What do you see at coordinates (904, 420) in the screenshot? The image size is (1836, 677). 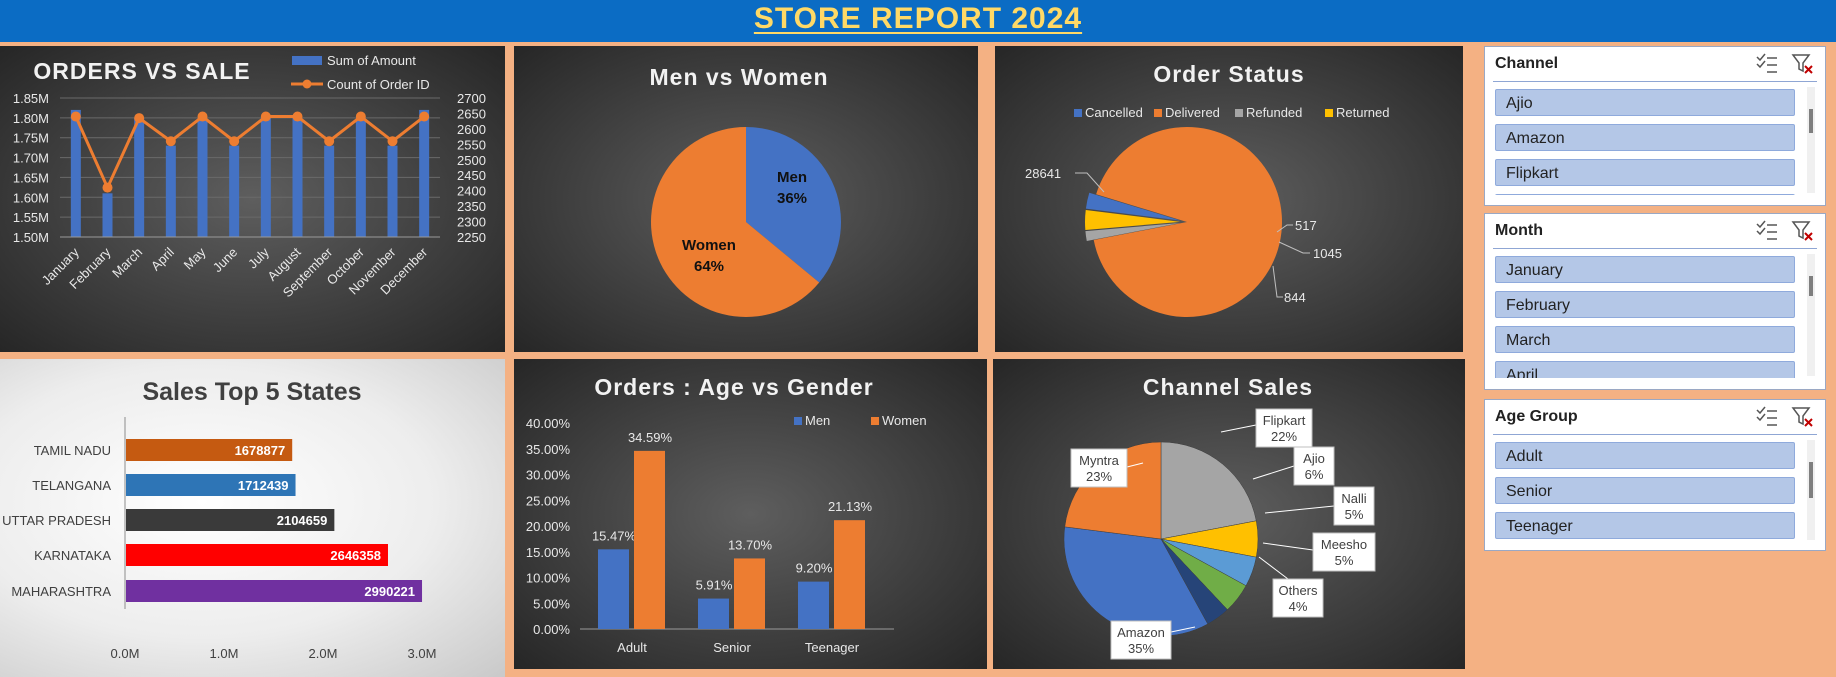 I see `legend-label: Women` at bounding box center [904, 420].